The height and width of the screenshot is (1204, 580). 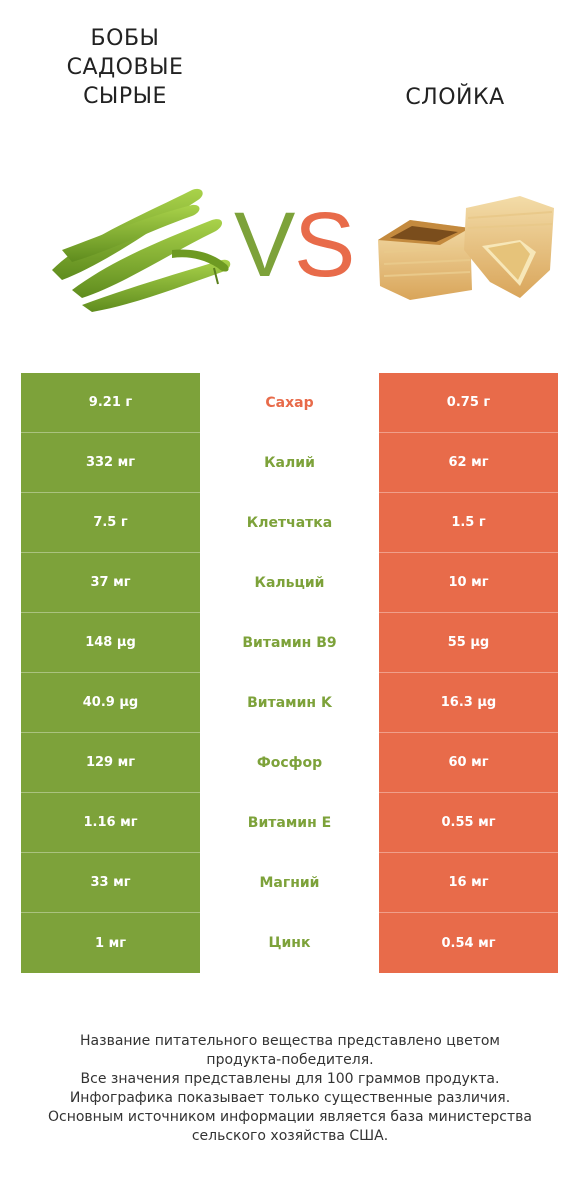 I want to click on table-row: 332 мг Калий 62 мг, so click(x=289, y=463).